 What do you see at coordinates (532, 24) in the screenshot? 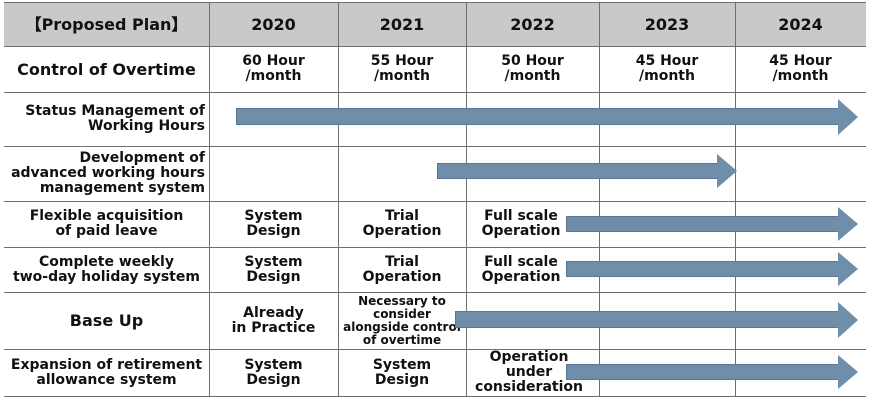
I see `header-year-2022: 2022` at bounding box center [532, 24].